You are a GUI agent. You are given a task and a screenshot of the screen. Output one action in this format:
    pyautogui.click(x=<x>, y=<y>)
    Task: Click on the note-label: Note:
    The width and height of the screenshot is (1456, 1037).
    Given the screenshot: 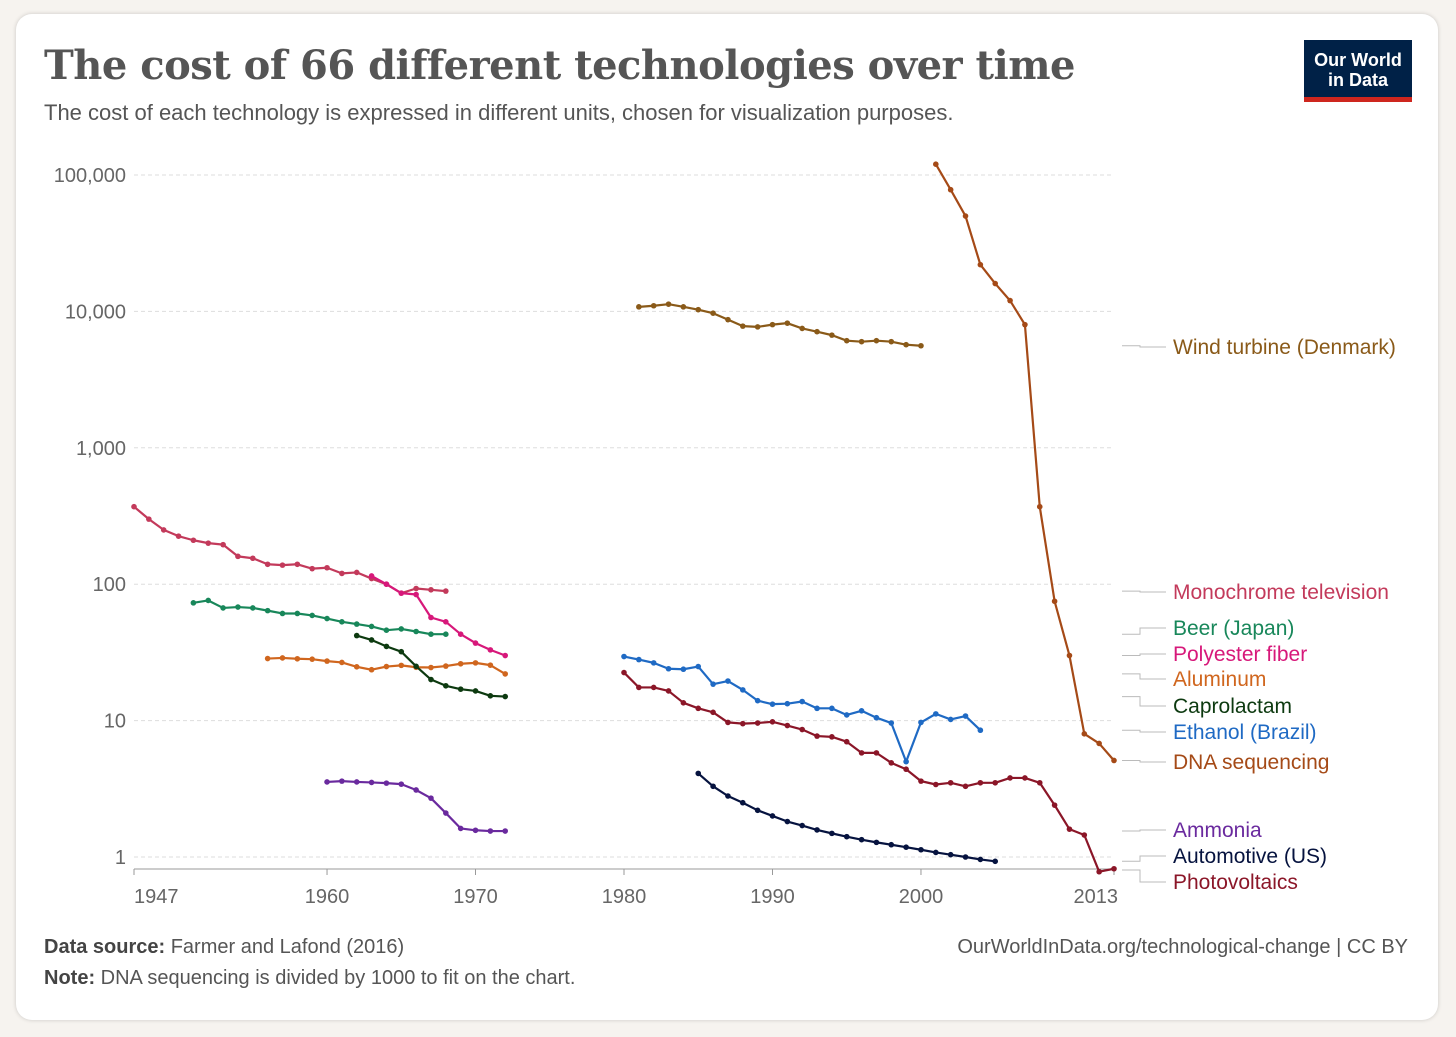 What is the action you would take?
    pyautogui.click(x=70, y=978)
    